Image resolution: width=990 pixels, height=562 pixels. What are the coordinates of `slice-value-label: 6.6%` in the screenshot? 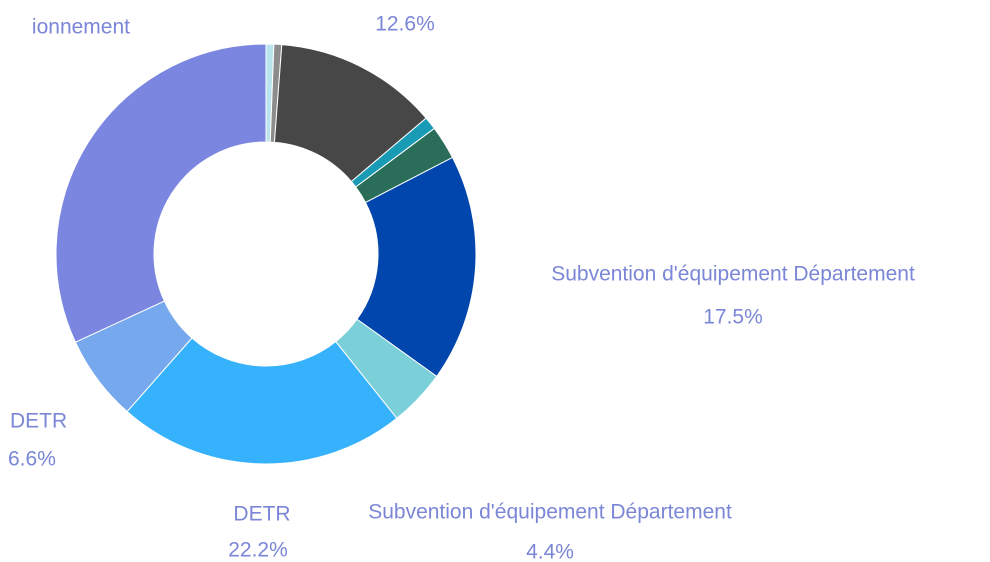 It's located at (32, 459).